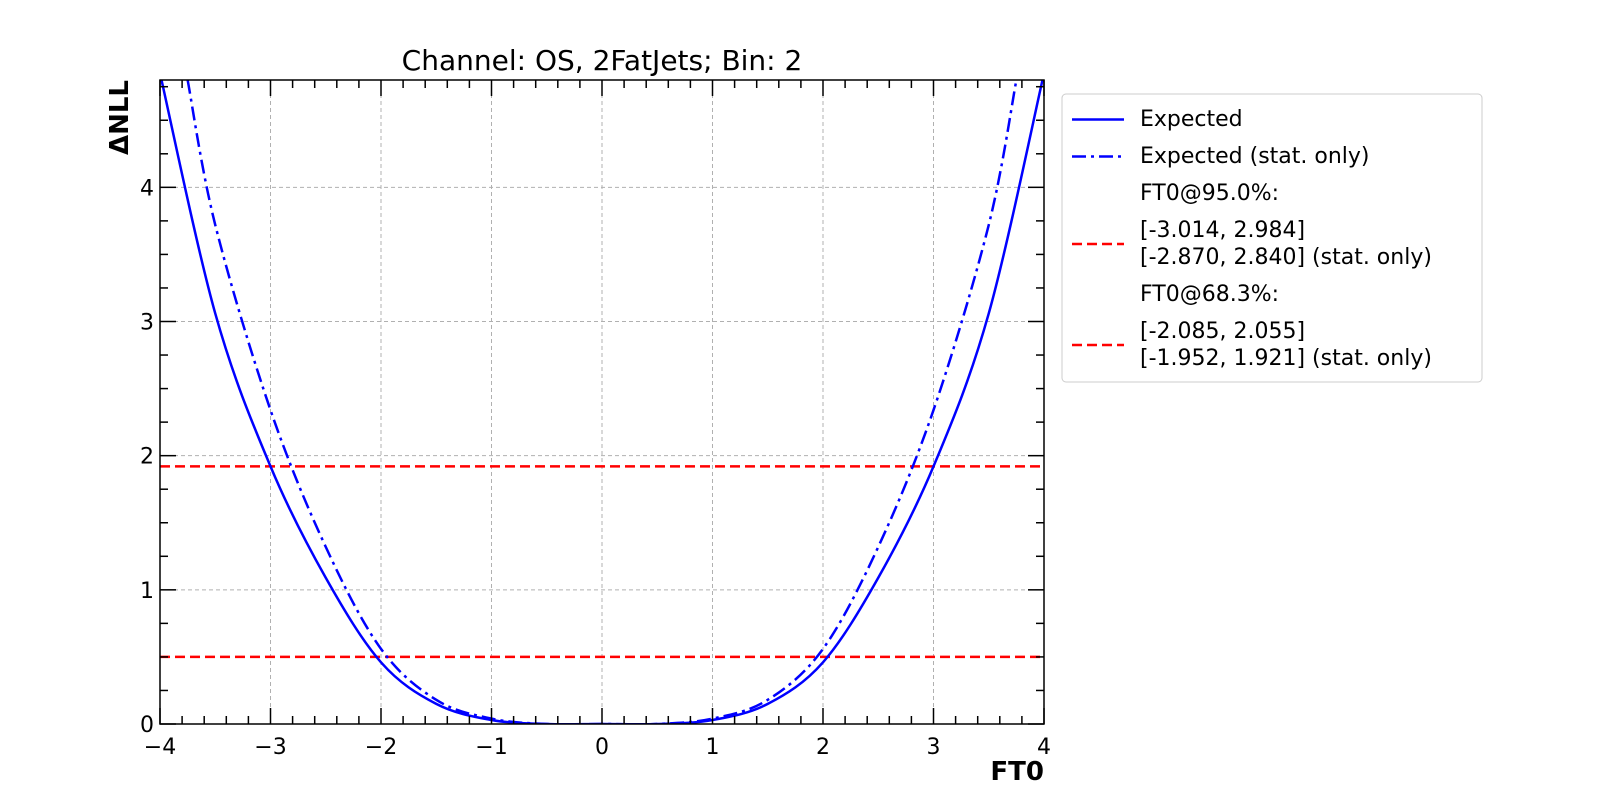 This screenshot has height=800, width=1600. Describe the element at coordinates (147, 323) in the screenshot. I see `y-tick-label: 3` at that location.